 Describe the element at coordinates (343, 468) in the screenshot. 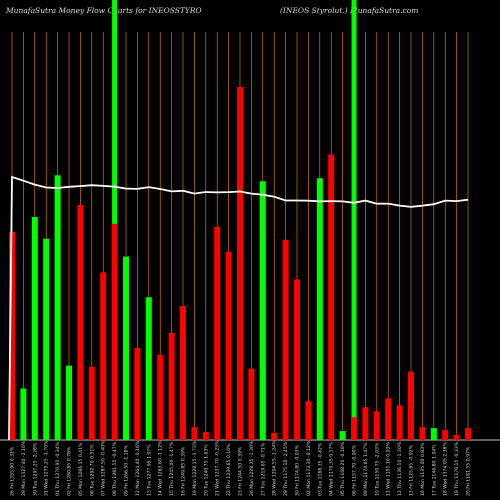

I see `x-tick-label: 05 Thu 1168.20 -0.18%` at that location.